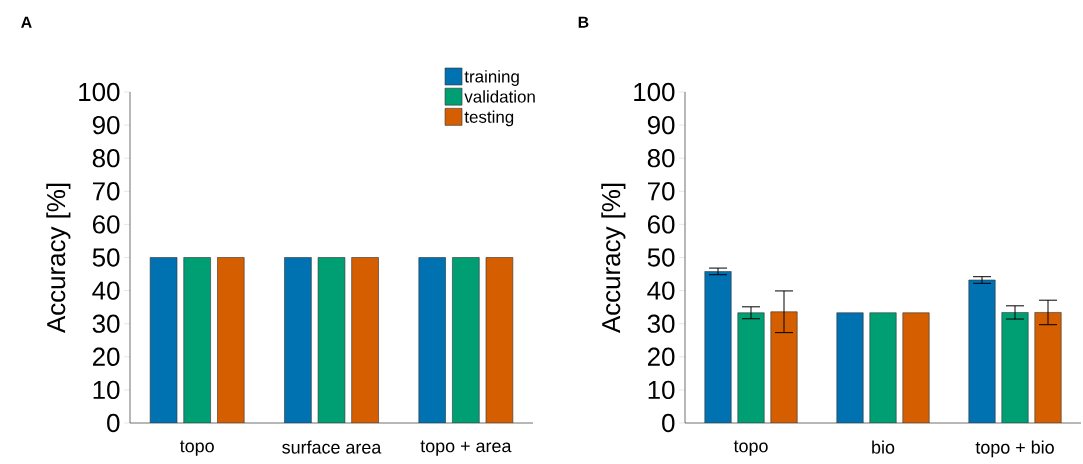  What do you see at coordinates (332, 447) in the screenshot?
I see `x-tick-label: surface area` at bounding box center [332, 447].